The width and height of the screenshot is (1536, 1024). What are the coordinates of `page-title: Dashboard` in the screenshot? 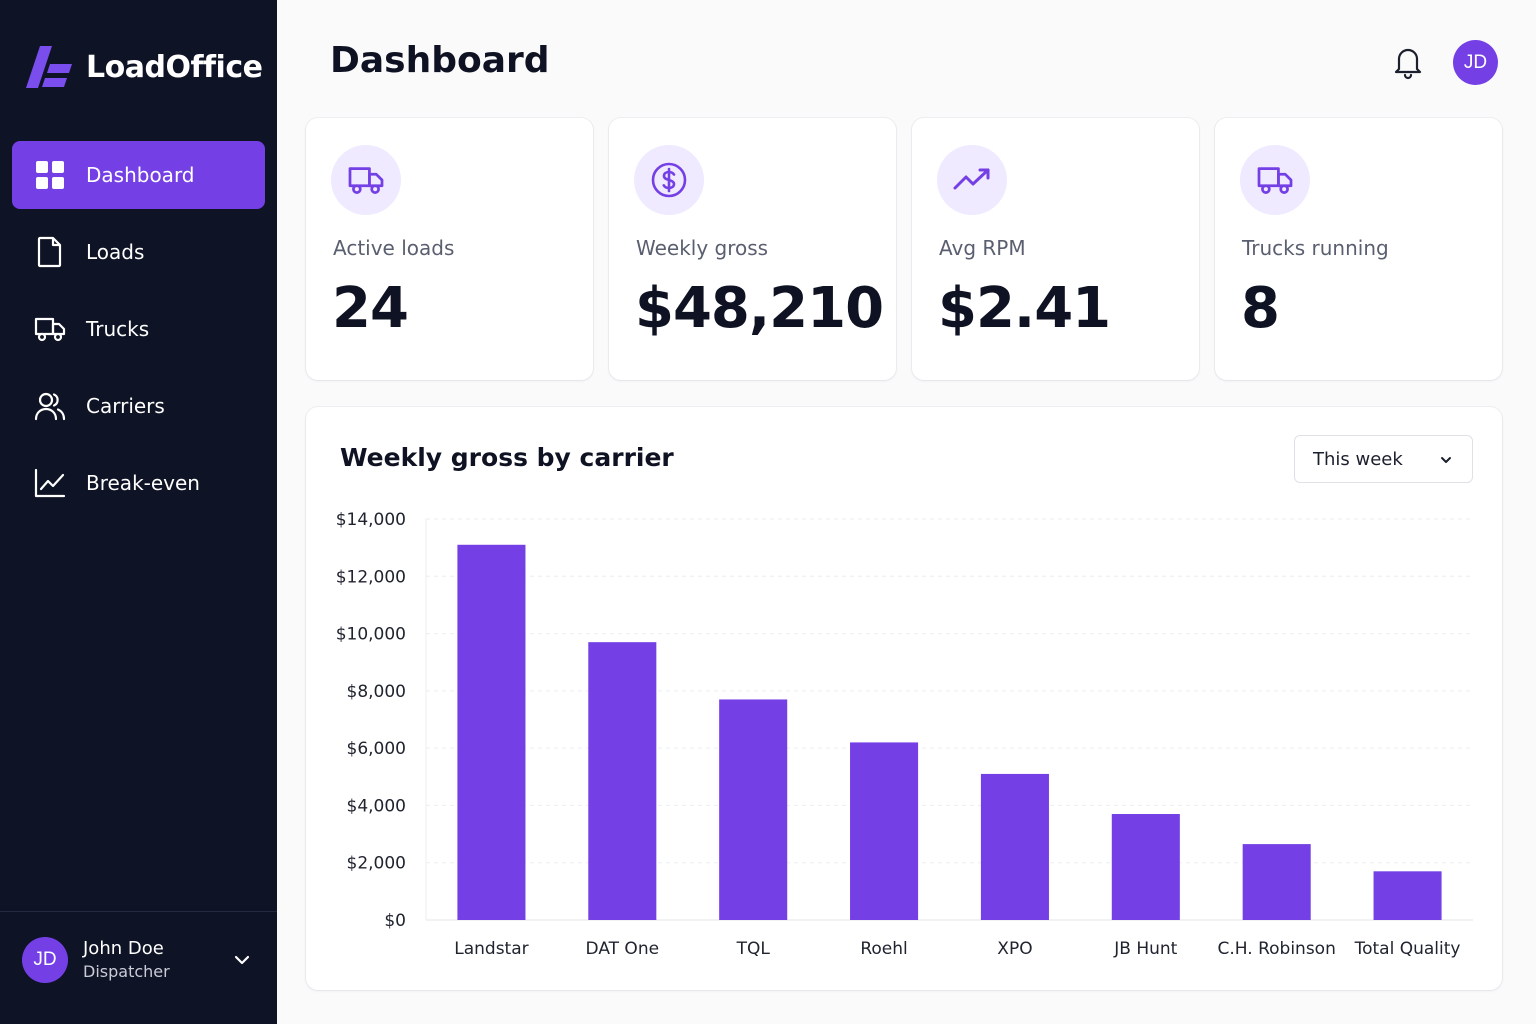 It's located at (440, 60).